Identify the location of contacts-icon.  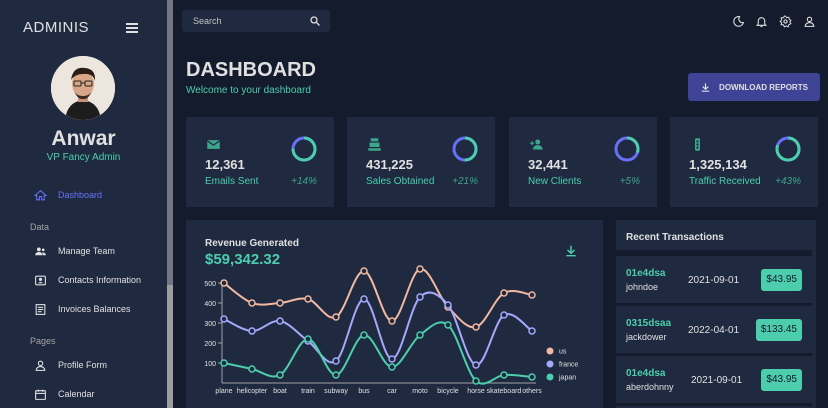
(40, 280).